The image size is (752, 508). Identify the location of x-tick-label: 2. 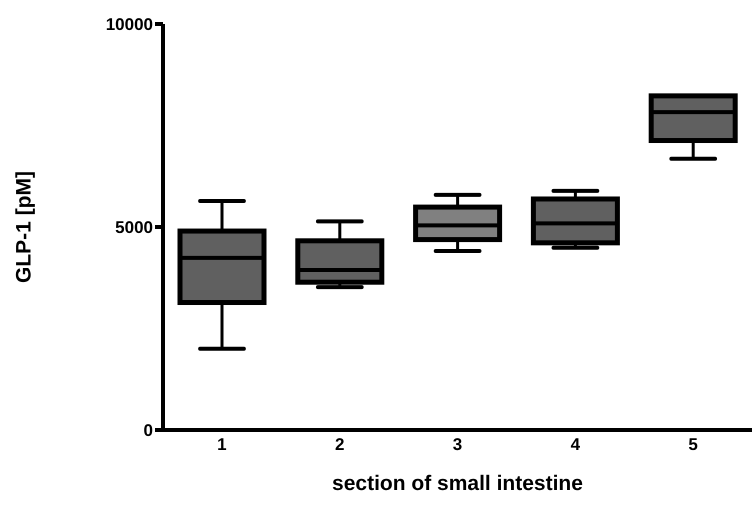
(339, 444).